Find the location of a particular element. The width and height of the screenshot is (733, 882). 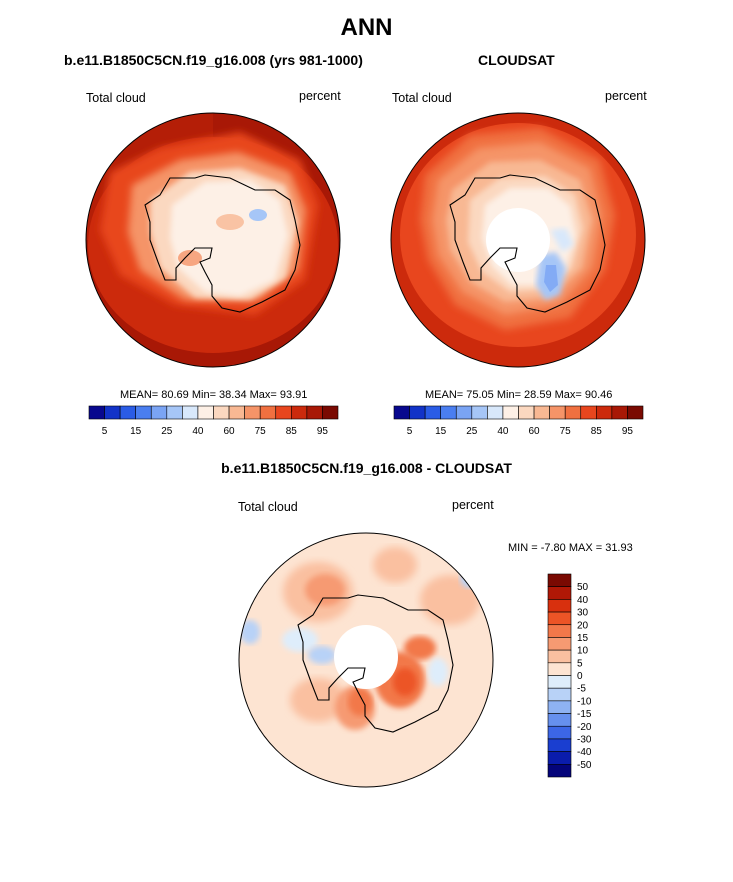

model-stats: MEAN= 80.69 Min= 38.34 Max= 93.91 is located at coordinates (214, 395).